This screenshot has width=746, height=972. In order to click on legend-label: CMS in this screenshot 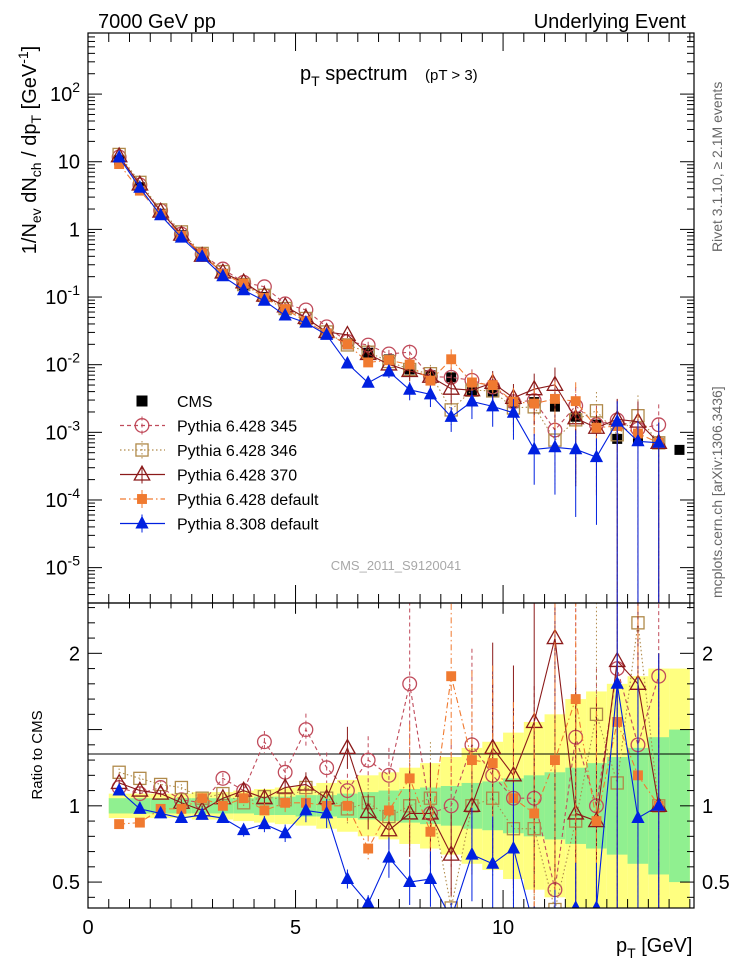, I will do `click(195, 402)`.